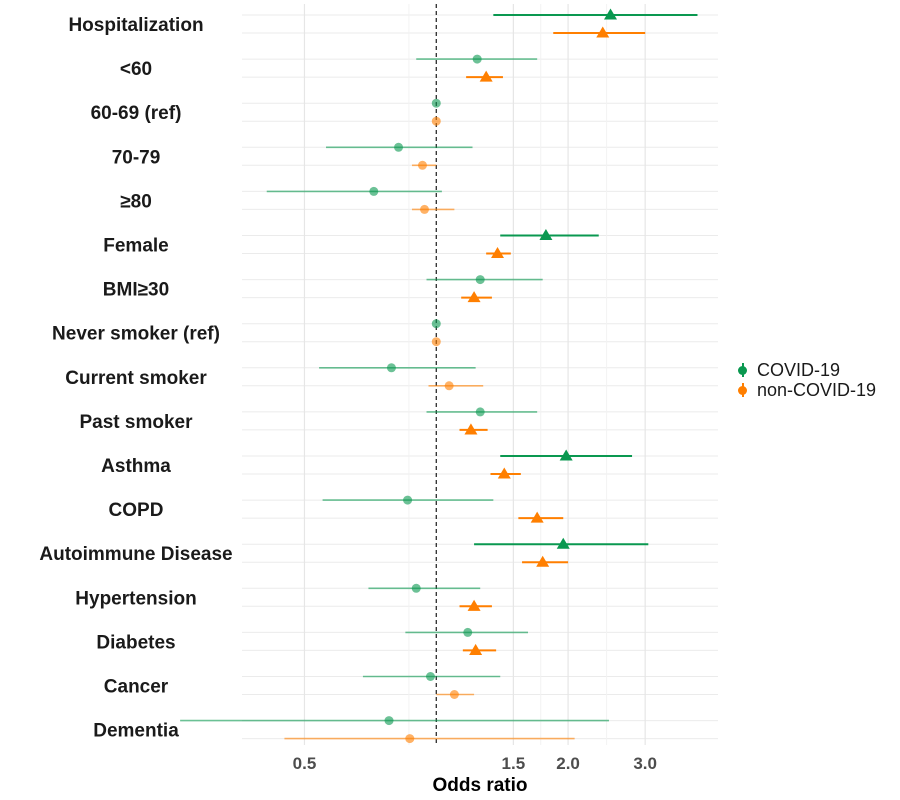 The width and height of the screenshot is (900, 800). Describe the element at coordinates (135, 554) in the screenshot. I see `category-label: Autoimmune Disease` at that location.